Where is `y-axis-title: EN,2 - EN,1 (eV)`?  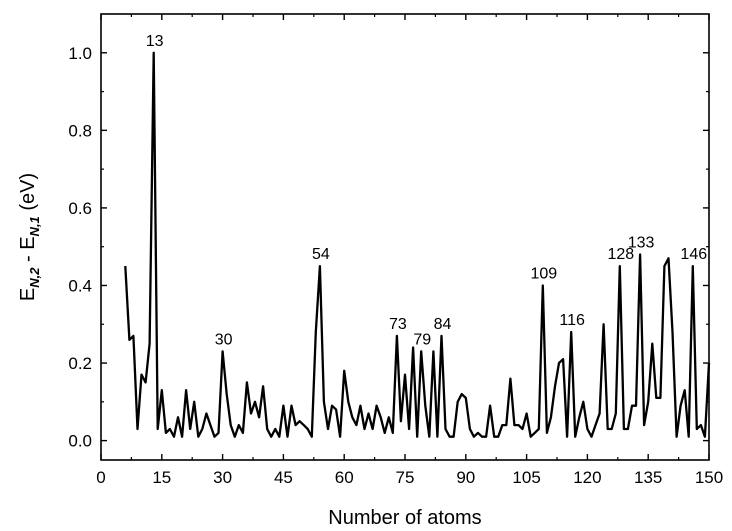 y-axis-title: EN,2 - EN,1 (eV) is located at coordinates (29, 237).